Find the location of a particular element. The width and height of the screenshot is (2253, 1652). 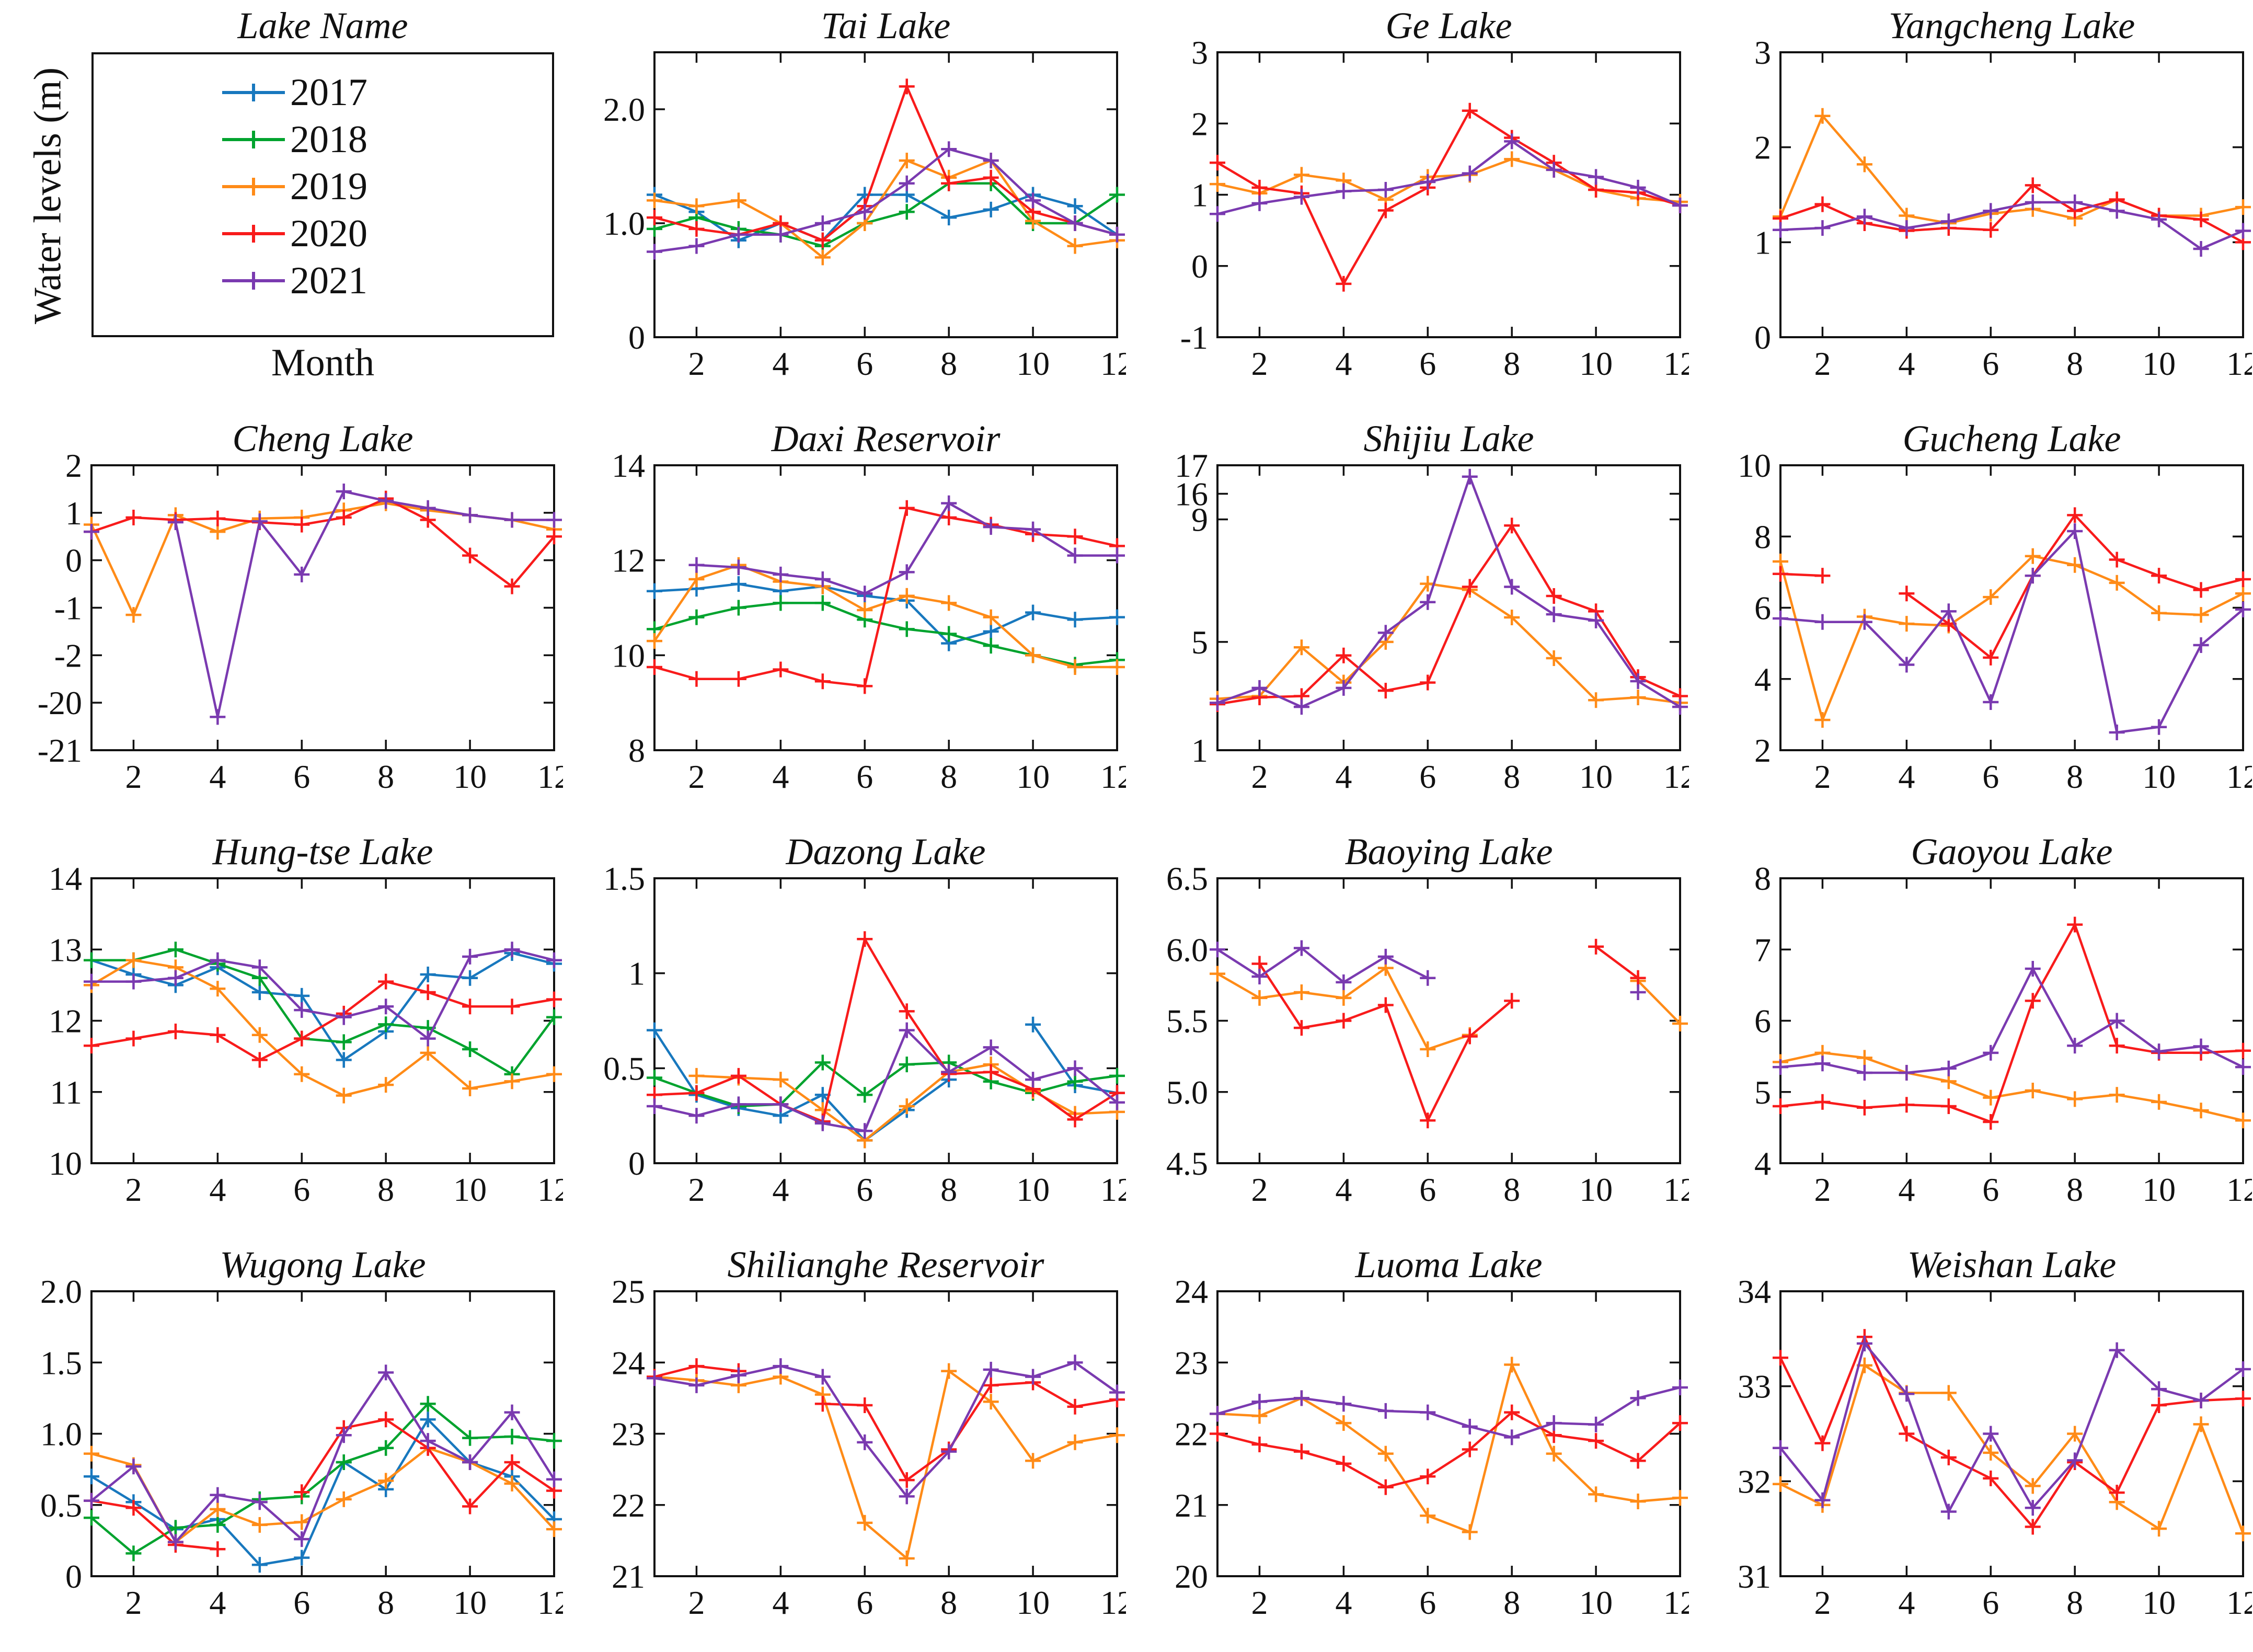

svg-text: 22 is located at coordinates (629, 1505).